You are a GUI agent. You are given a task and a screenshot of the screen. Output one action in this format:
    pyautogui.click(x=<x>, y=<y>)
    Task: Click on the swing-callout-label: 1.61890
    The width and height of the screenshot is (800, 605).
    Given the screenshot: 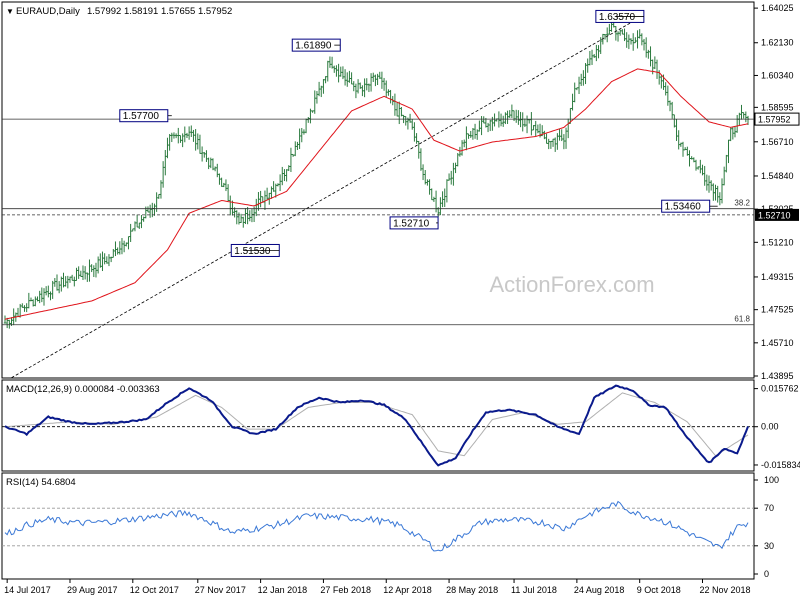 What is the action you would take?
    pyautogui.click(x=313, y=46)
    